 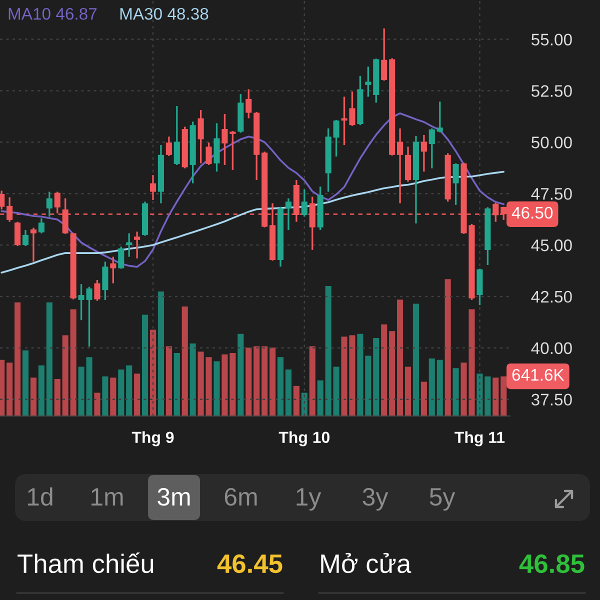 What do you see at coordinates (366, 563) in the screenshot?
I see `text: Mở cửa` at bounding box center [366, 563].